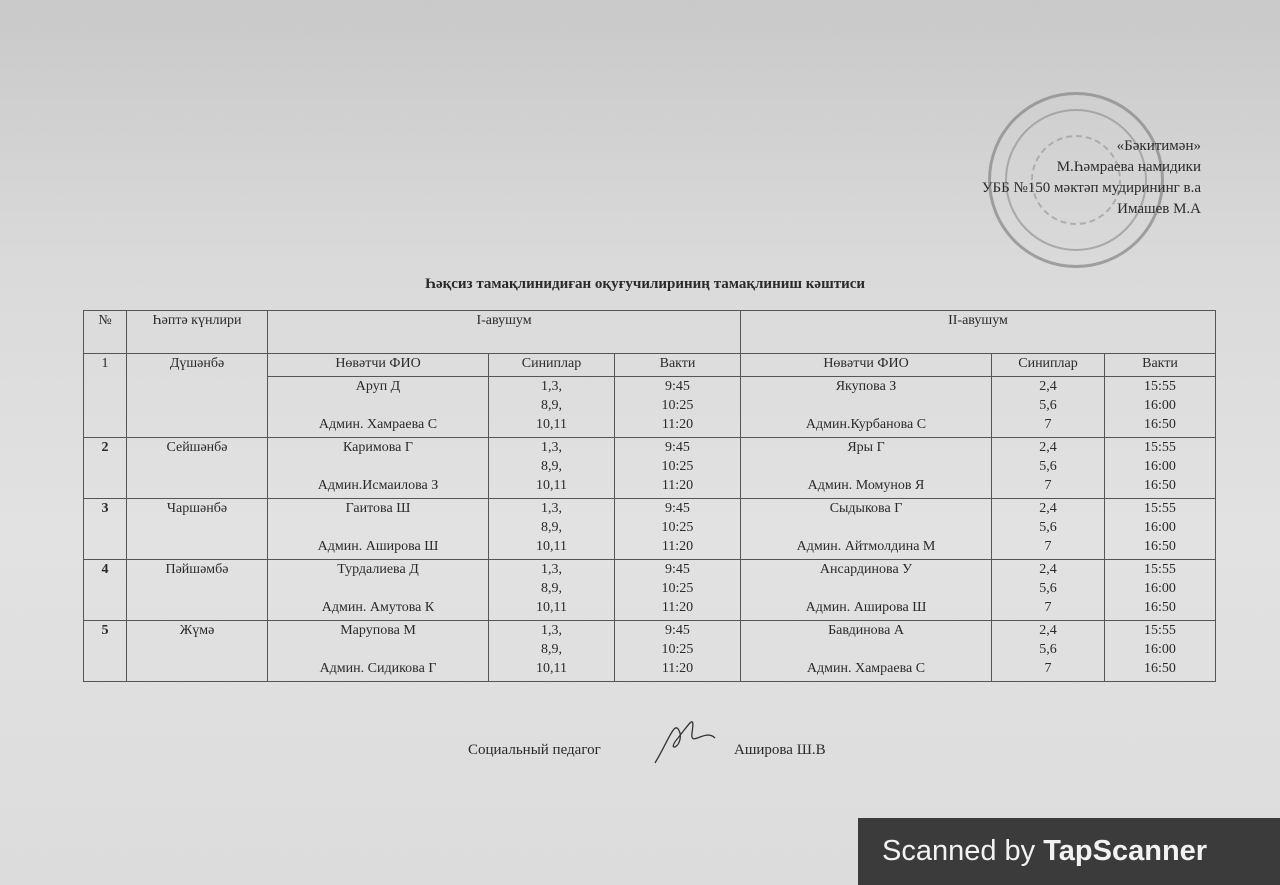 The width and height of the screenshot is (1280, 885). Describe the element at coordinates (378, 407) in the screenshot. I see `duty-cell: Аруп Д Админ. Хамраева С` at that location.